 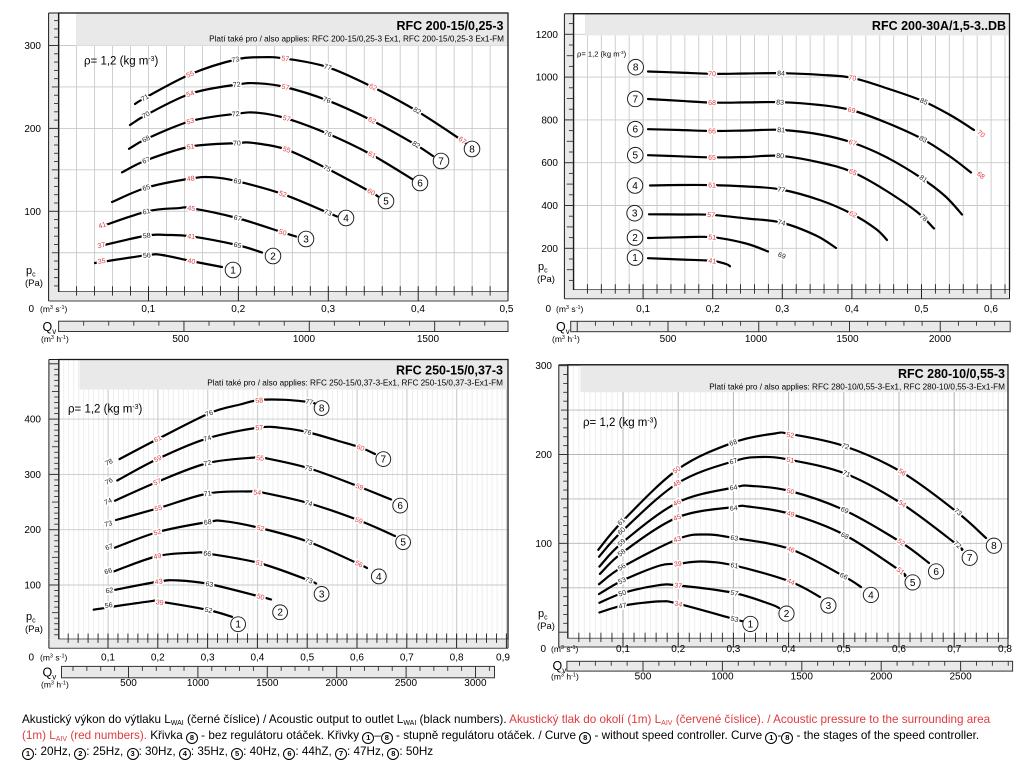 I want to click on svg-text: RFC 200-15/0,25-3, so click(x=449, y=26).